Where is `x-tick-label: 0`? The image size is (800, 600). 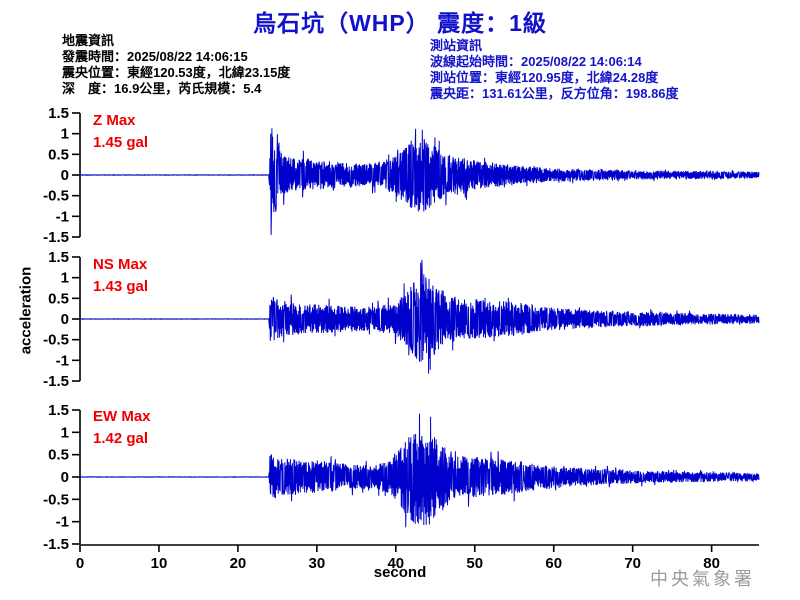
x-tick-label: 0 is located at coordinates (80, 563).